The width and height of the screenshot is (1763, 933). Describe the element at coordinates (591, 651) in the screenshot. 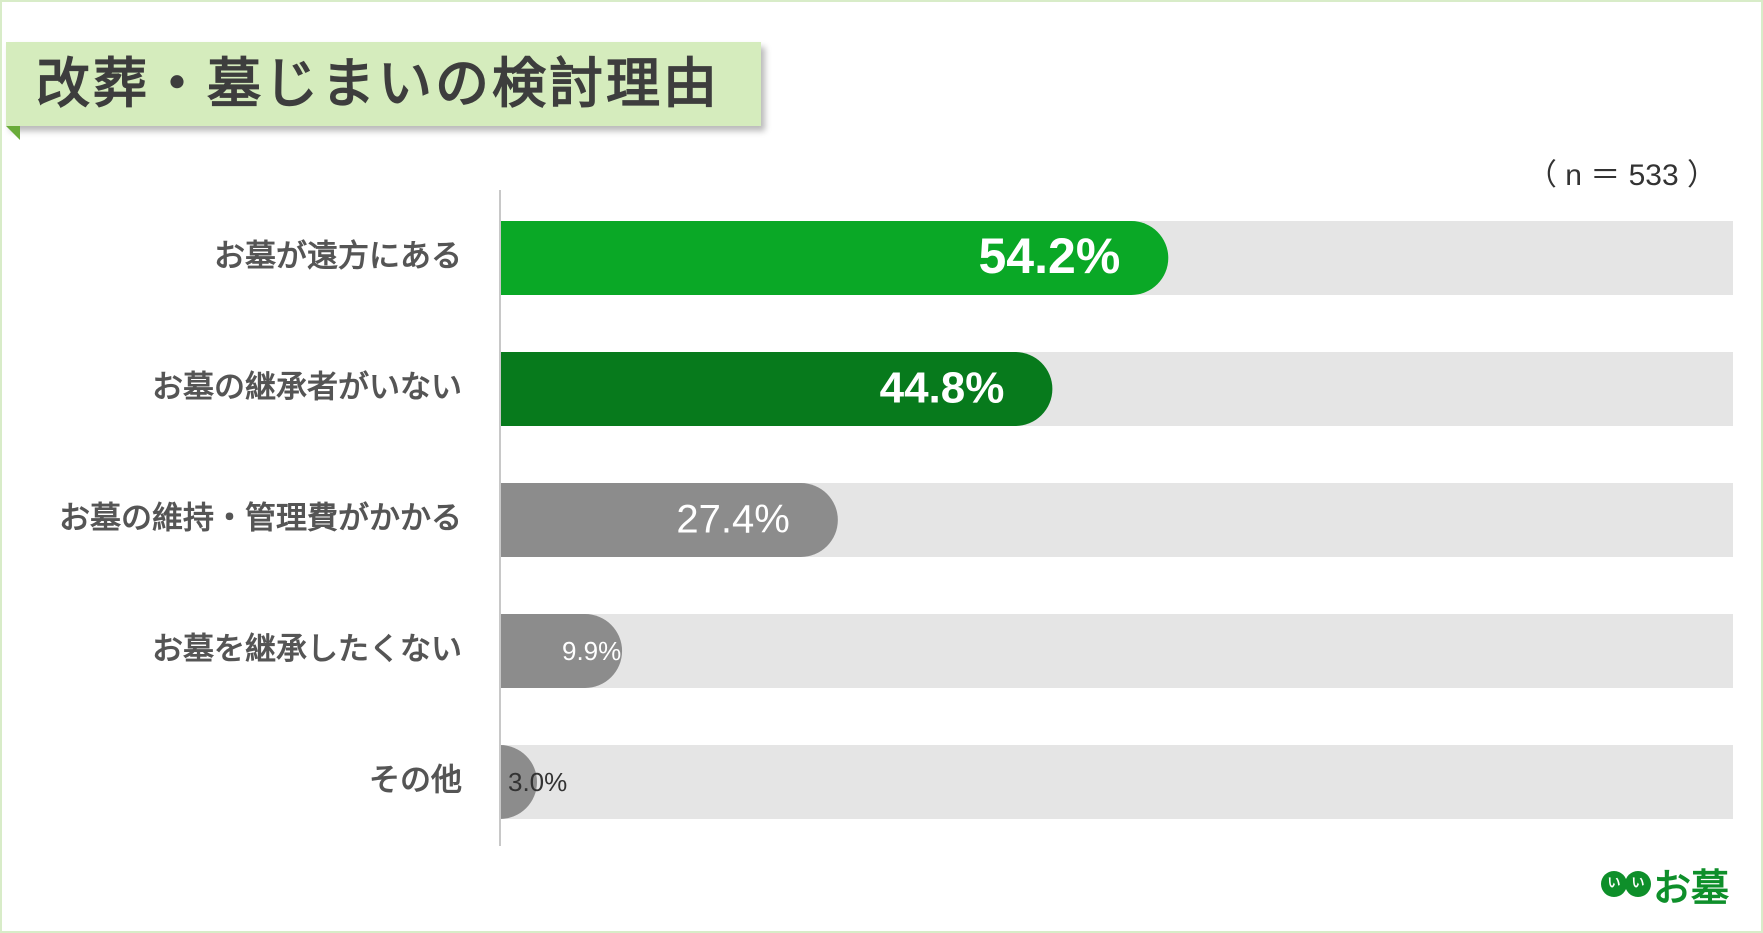

I see `value-label: 9.9%` at that location.